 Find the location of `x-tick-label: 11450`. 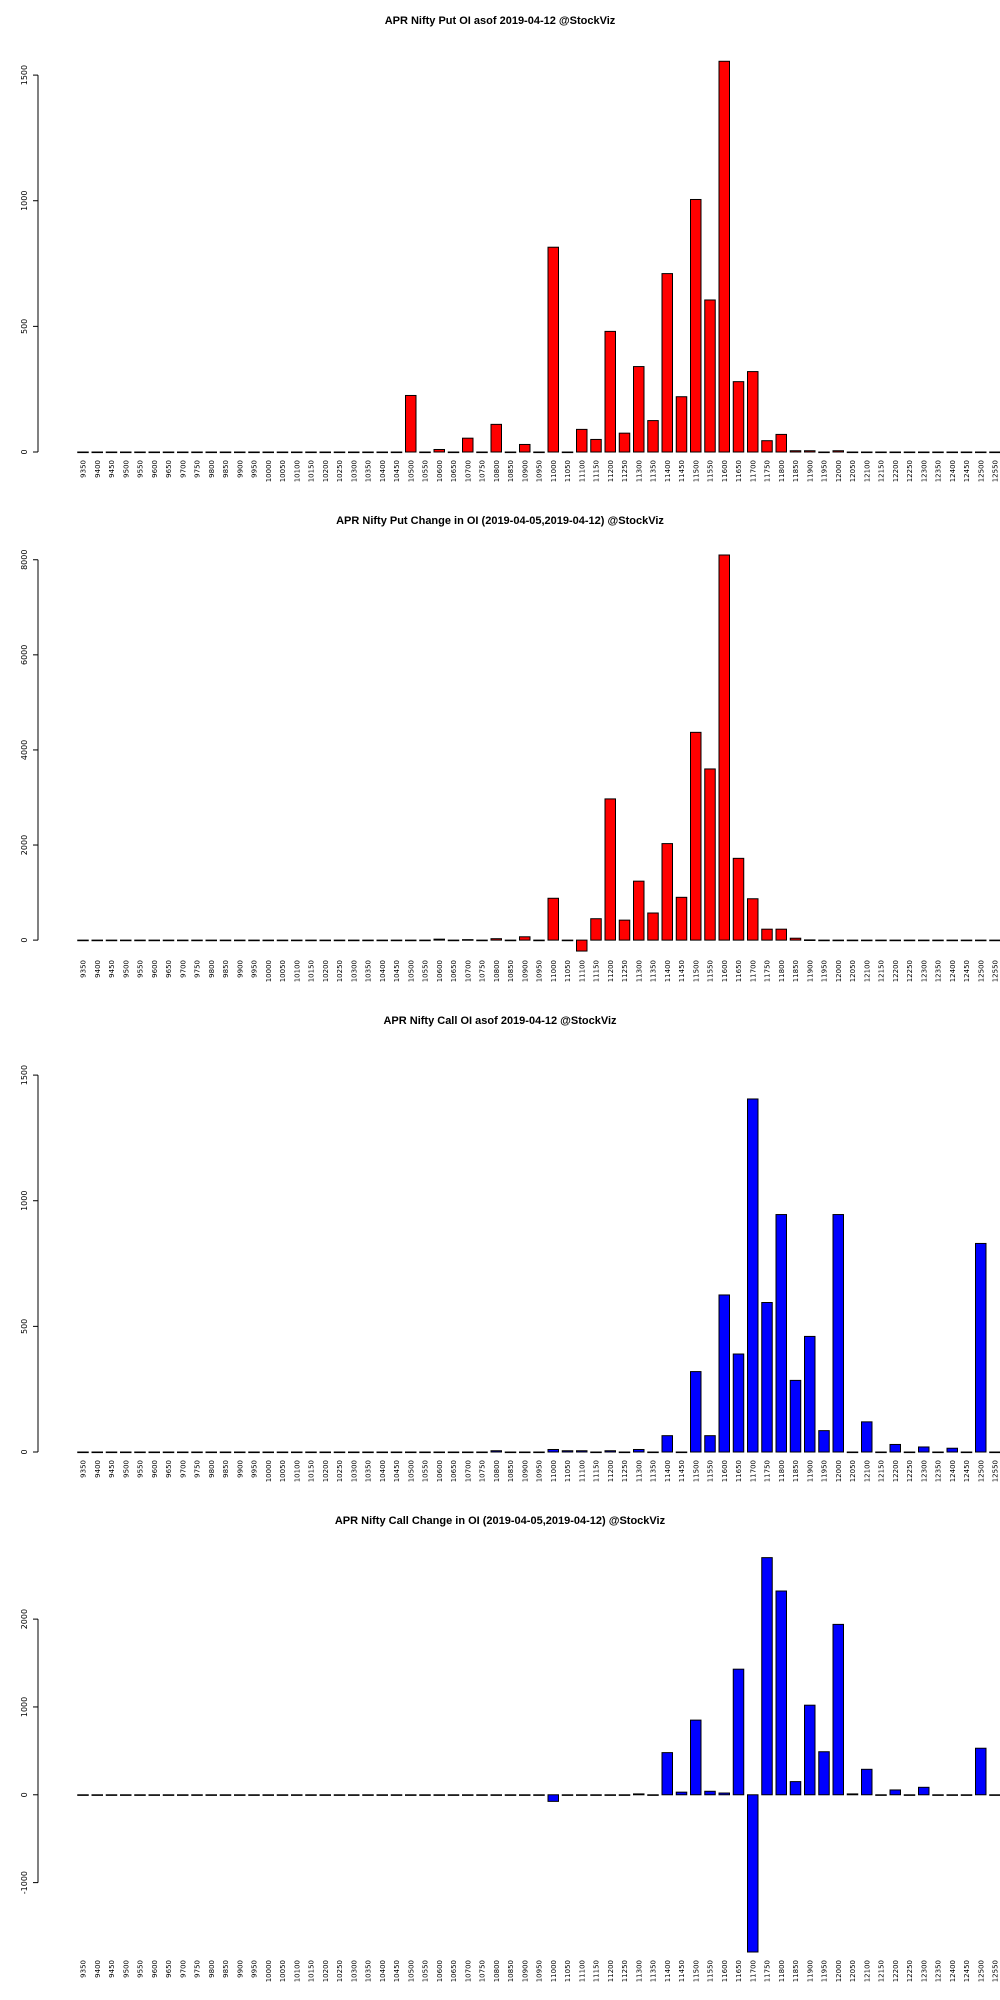

x-tick-label: 11450 is located at coordinates (682, 971).